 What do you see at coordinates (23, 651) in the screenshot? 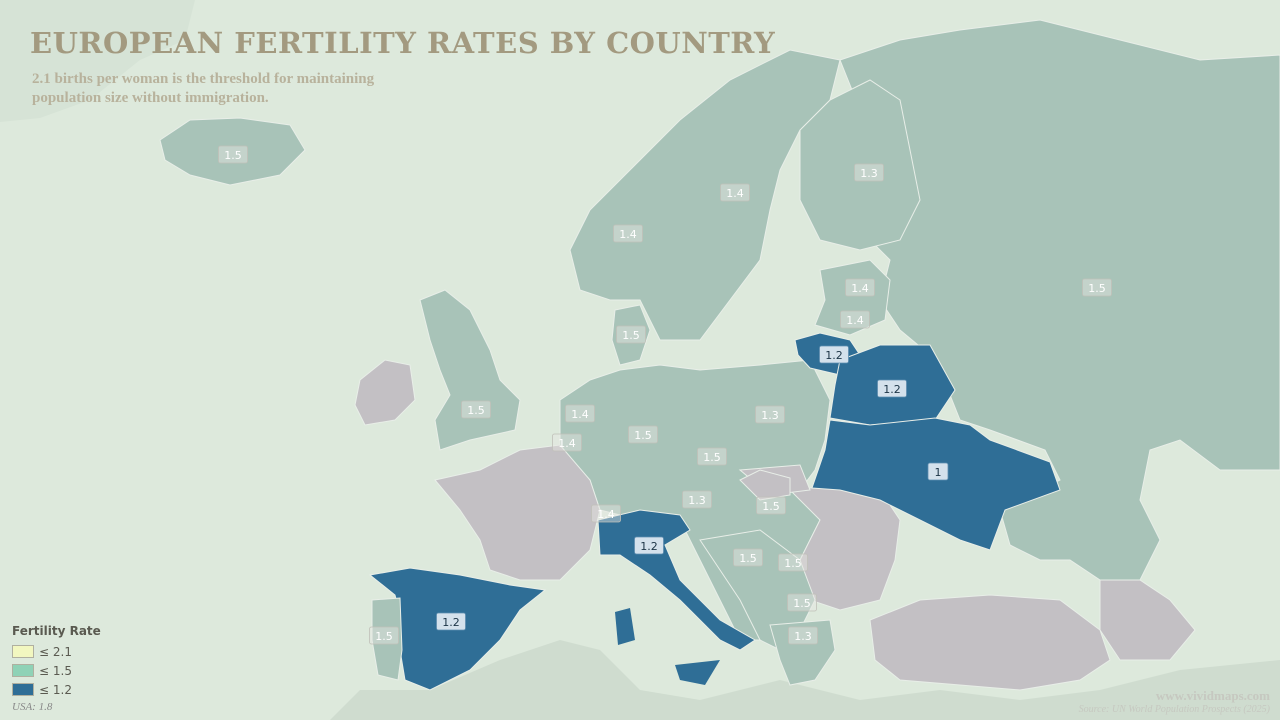
I see `legend-swatch-high` at bounding box center [23, 651].